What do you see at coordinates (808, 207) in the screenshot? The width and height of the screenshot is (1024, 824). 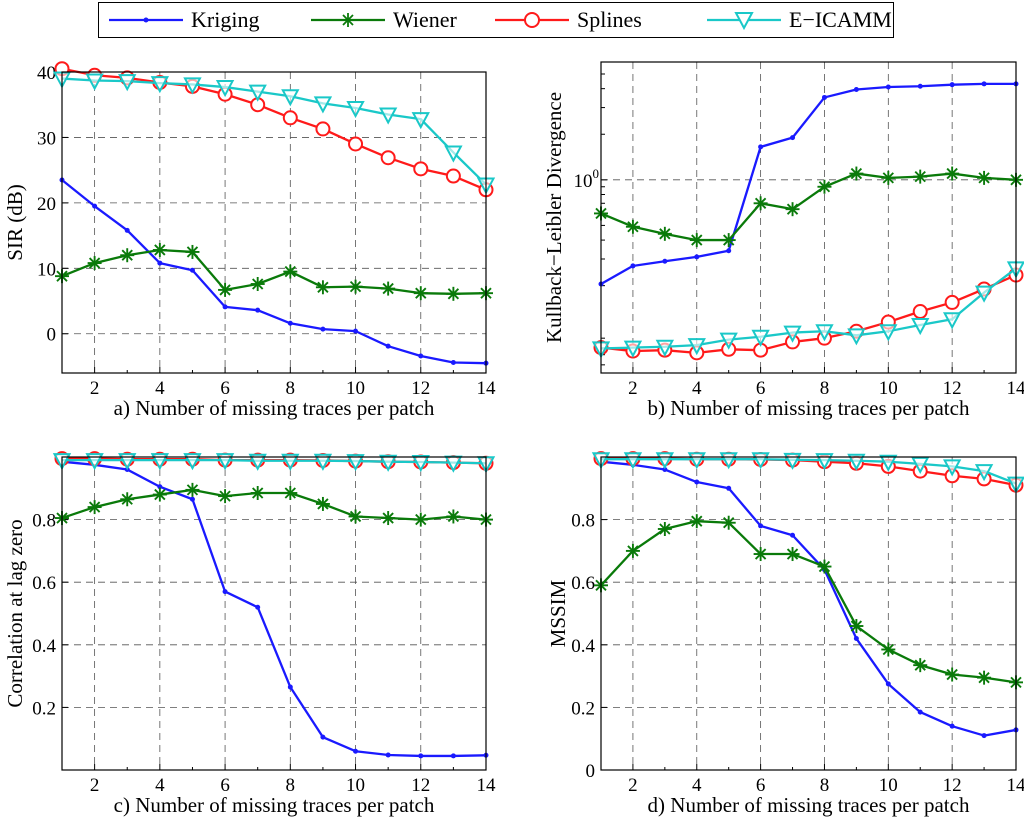 I see `series-wiener` at bounding box center [808, 207].